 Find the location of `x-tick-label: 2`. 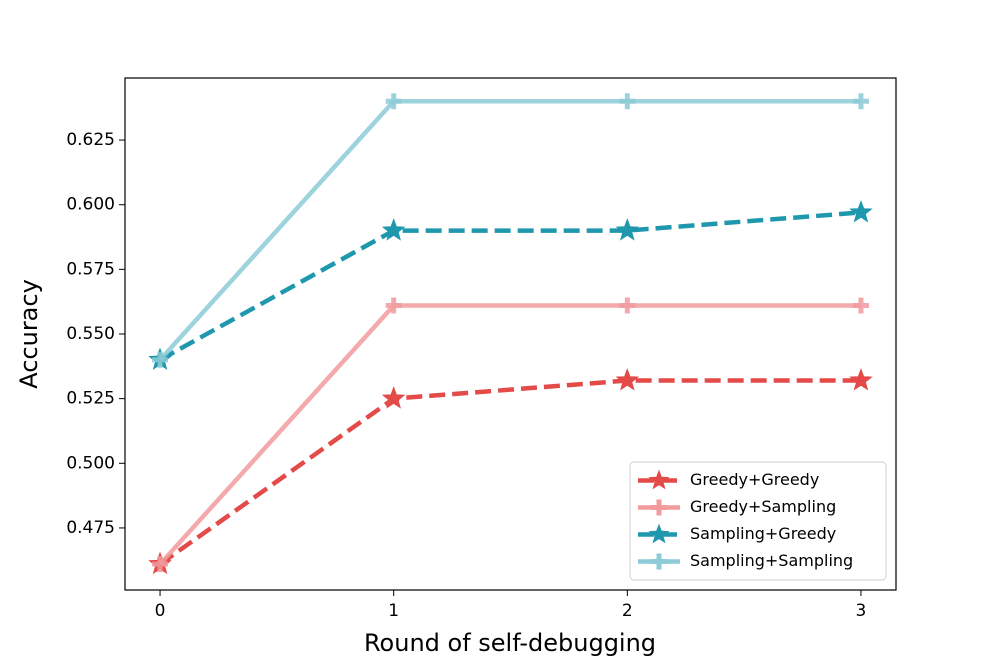

x-tick-label: 2 is located at coordinates (627, 611).